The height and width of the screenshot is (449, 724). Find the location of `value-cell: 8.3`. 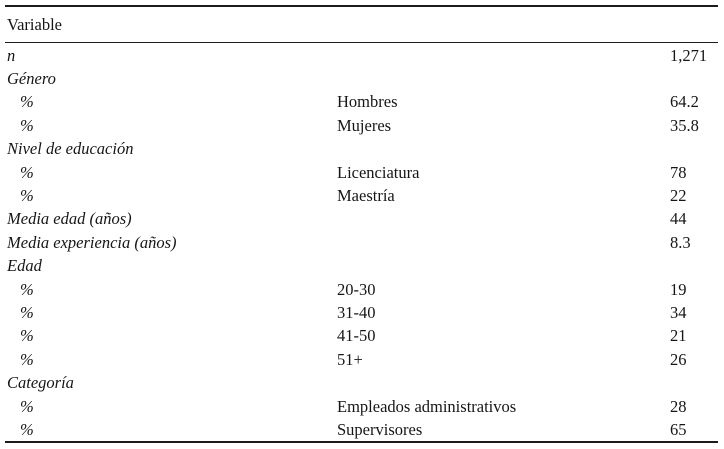

value-cell: 8.3 is located at coordinates (680, 242).